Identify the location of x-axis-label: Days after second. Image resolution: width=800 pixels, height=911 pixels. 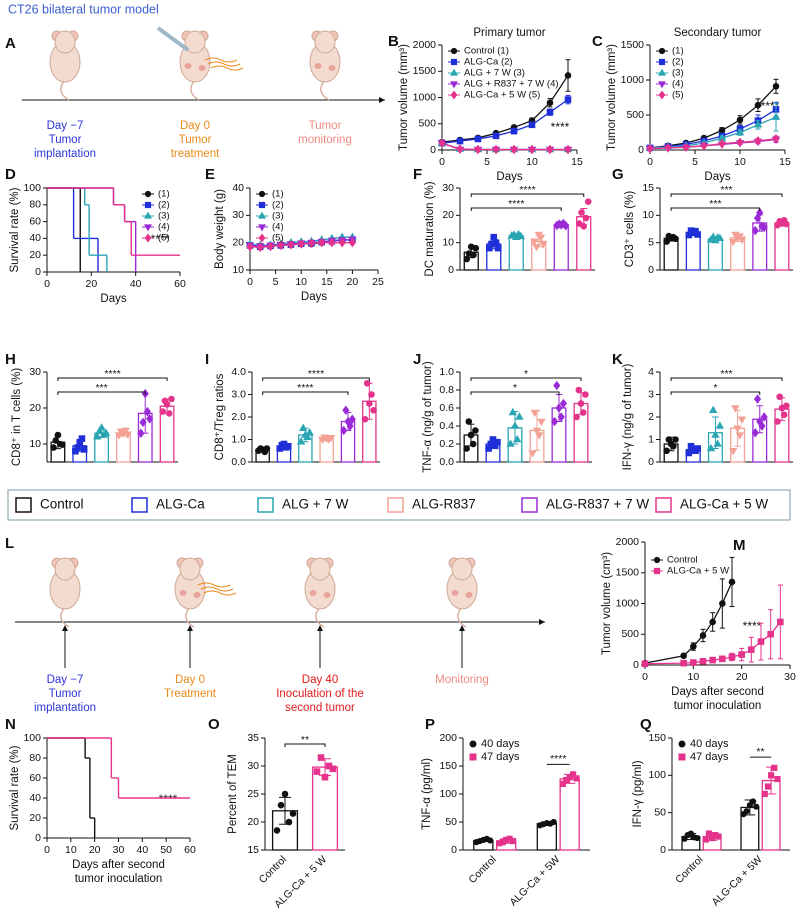
(118, 865).